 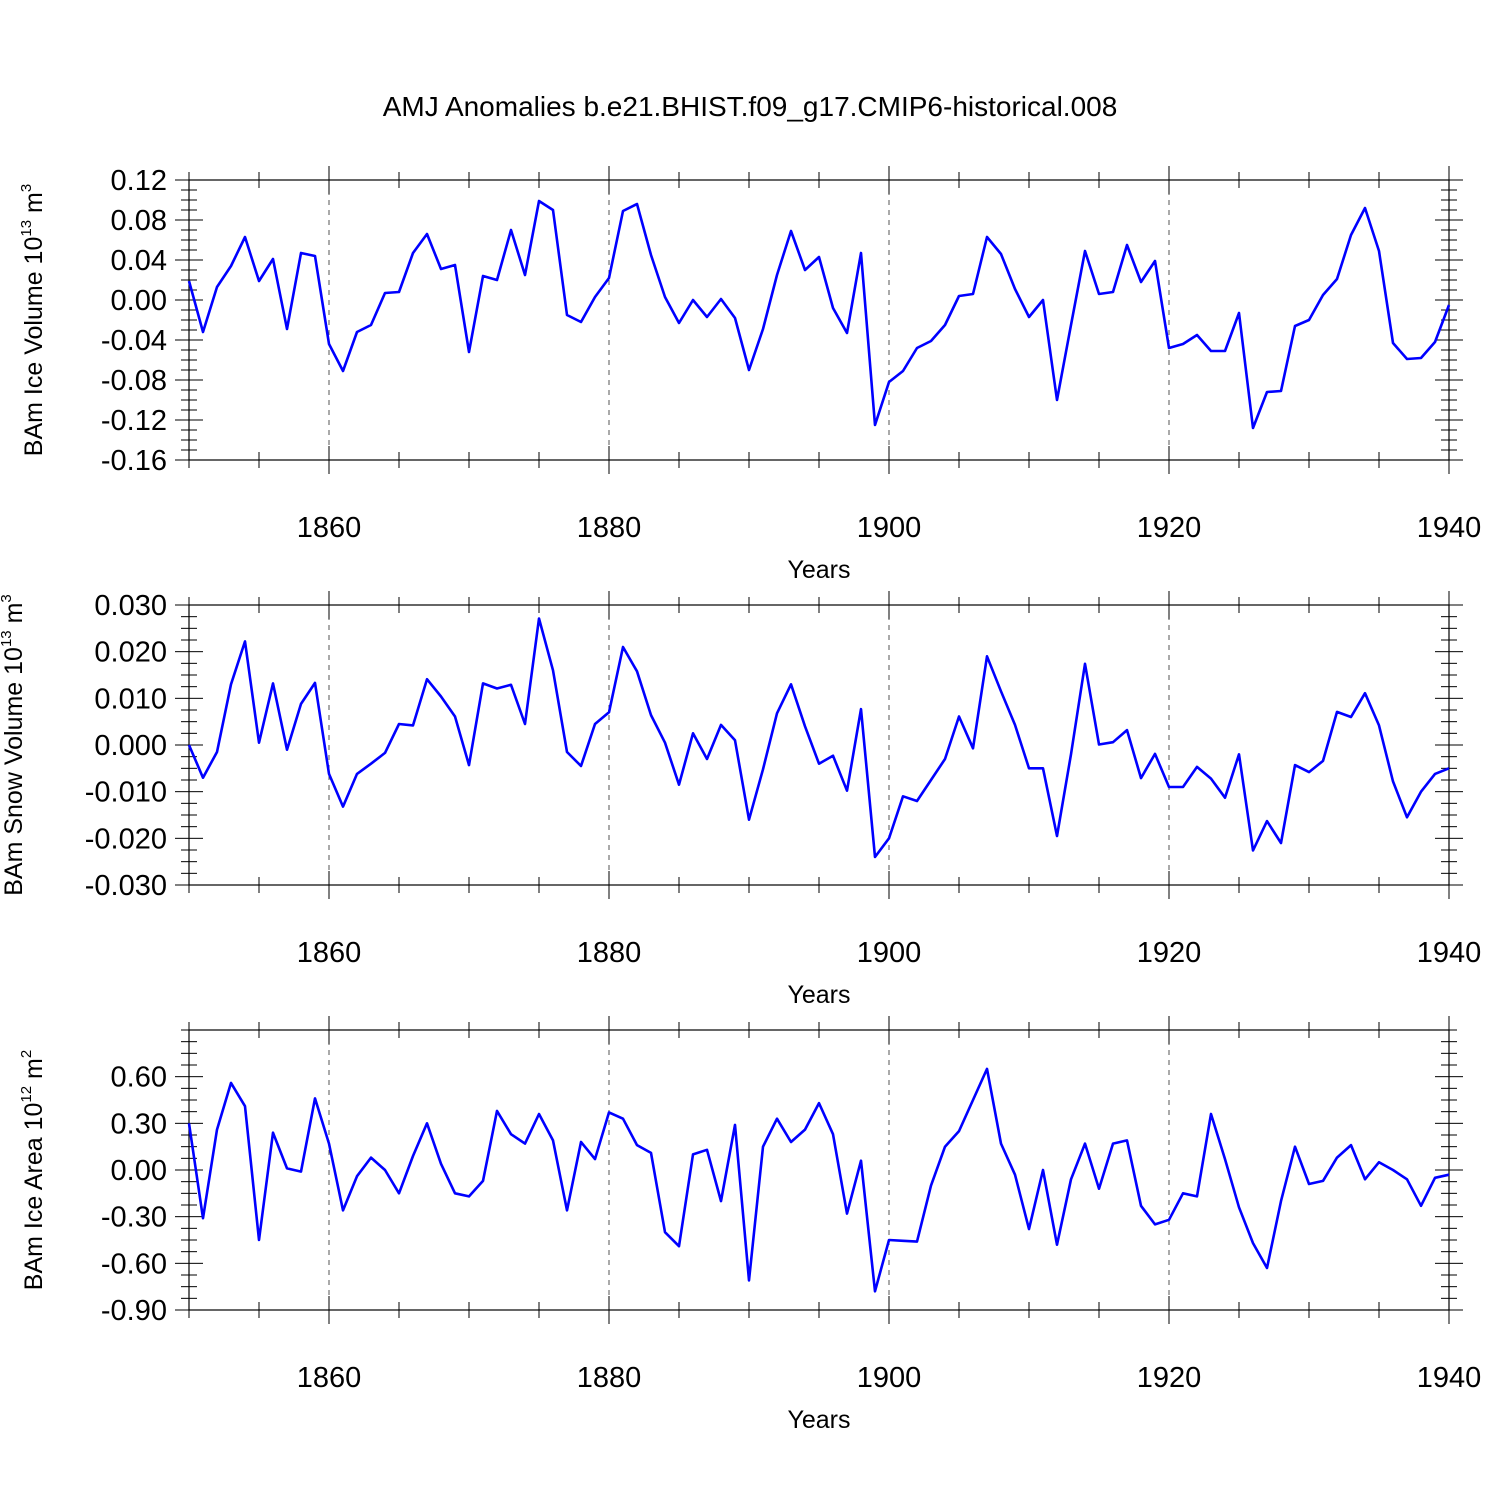 What do you see at coordinates (134, 1218) in the screenshot?
I see `ice-area-ytick-label: -0.30` at bounding box center [134, 1218].